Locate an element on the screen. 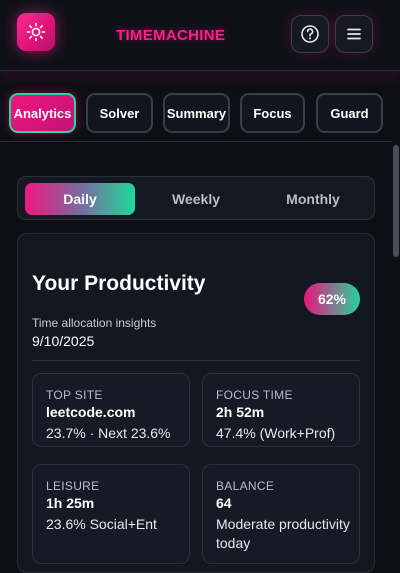 Image resolution: width=400 pixels, height=573 pixels. card-date: 9/10/2025 is located at coordinates (63, 341).